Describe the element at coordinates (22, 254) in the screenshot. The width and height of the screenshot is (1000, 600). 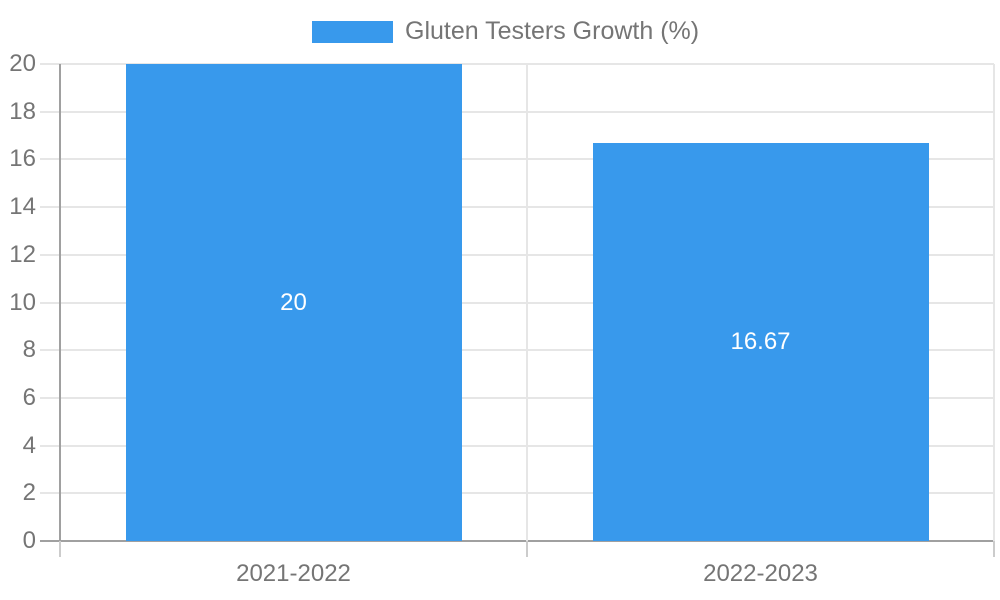
I see `y-tick-label: 12` at that location.